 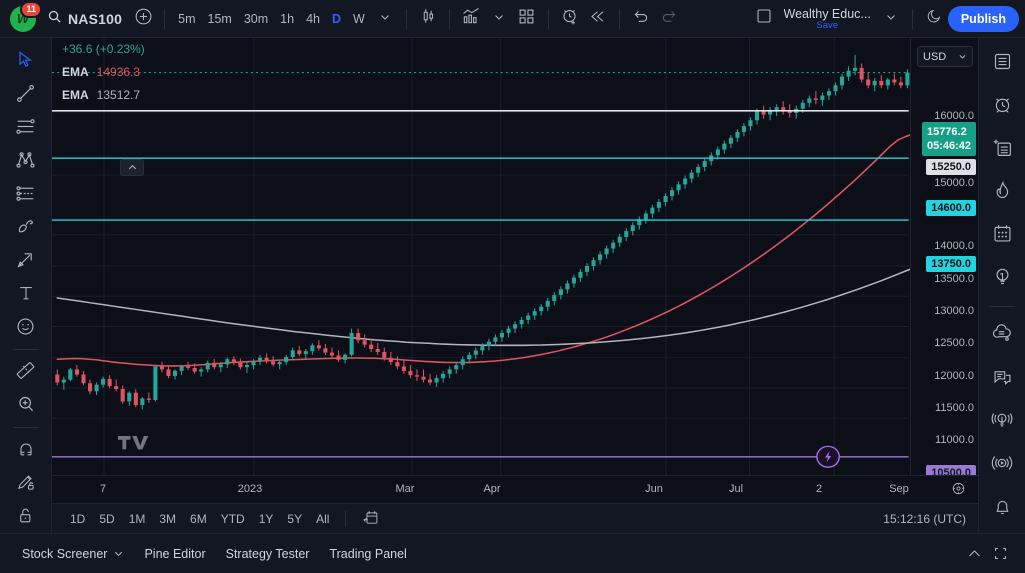 What do you see at coordinates (26, 126) in the screenshot?
I see `horizontal-lines-tool` at bounding box center [26, 126].